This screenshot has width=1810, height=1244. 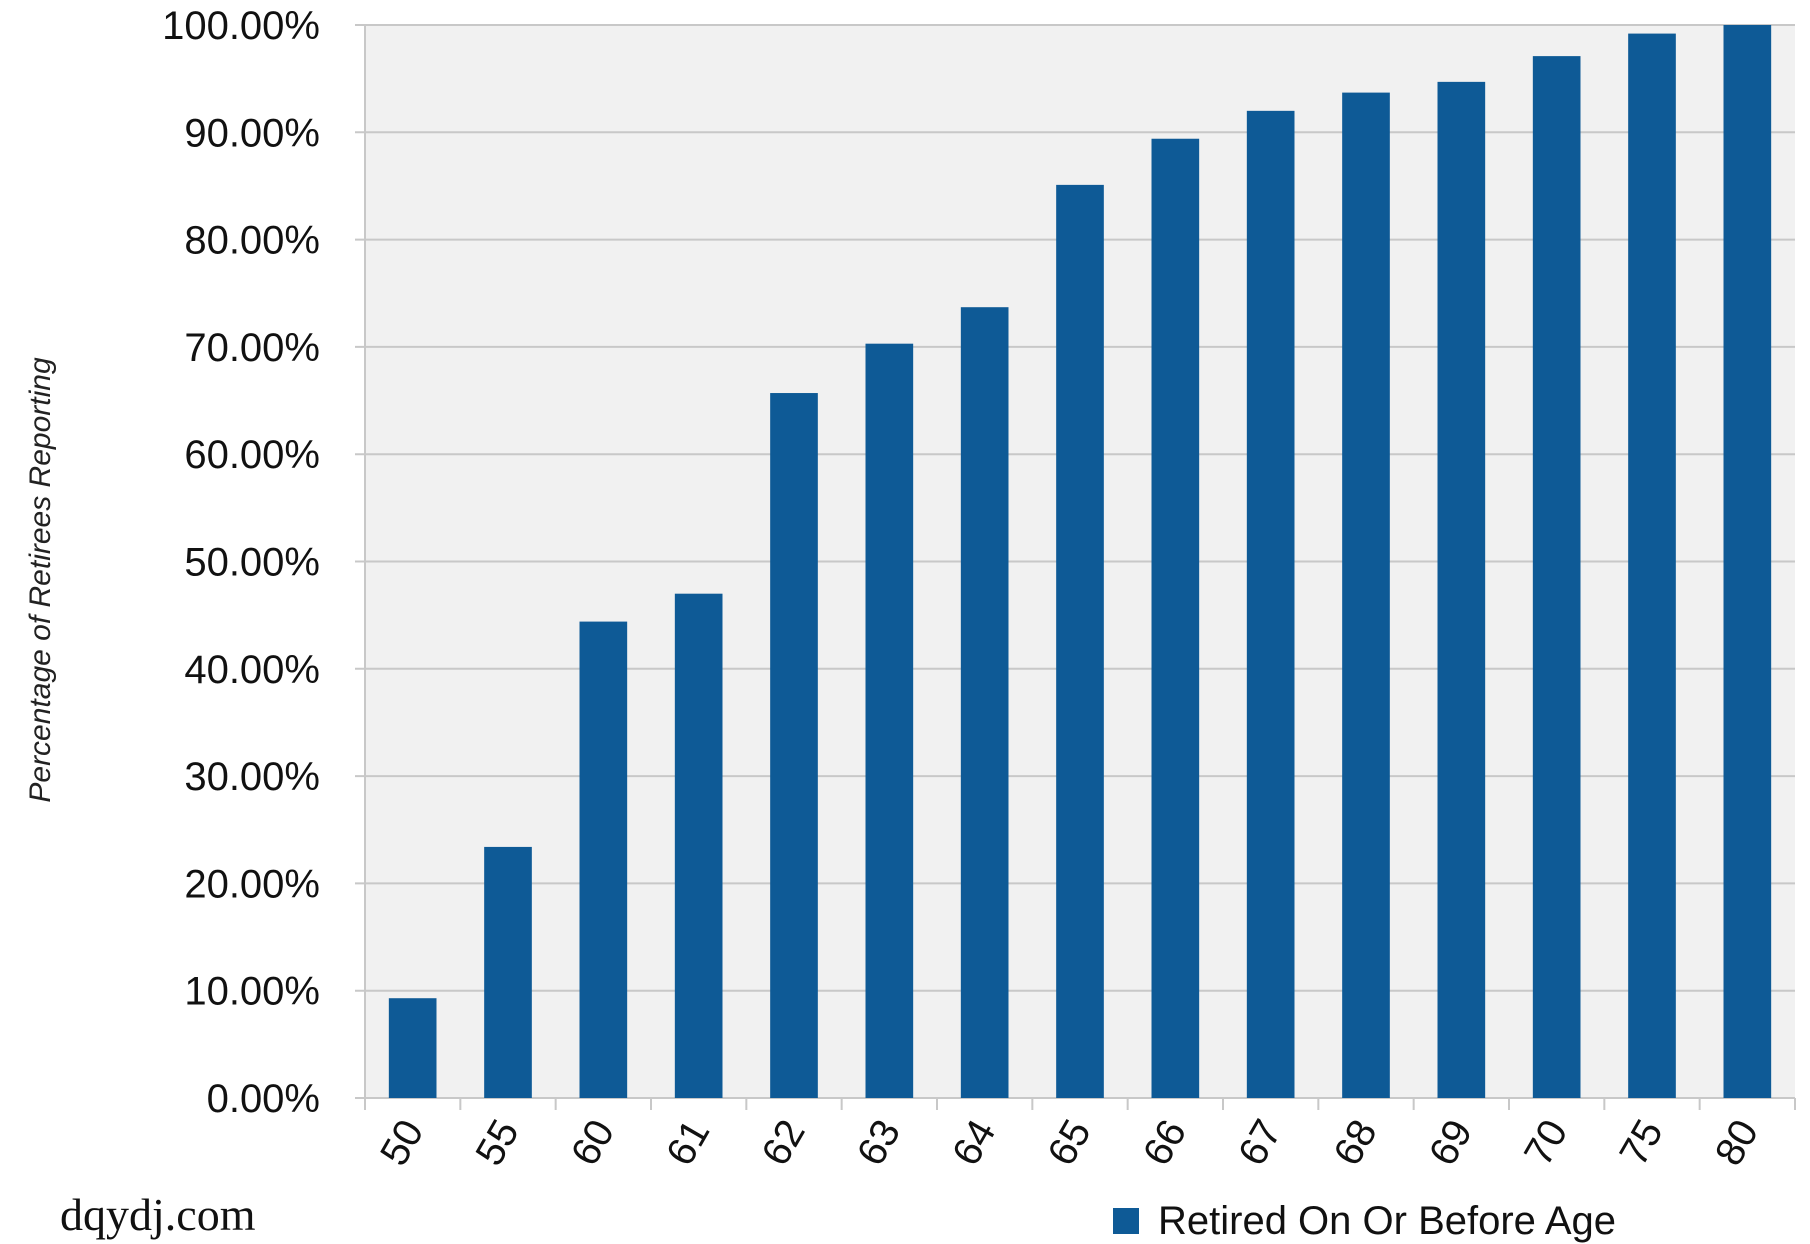 What do you see at coordinates (1069, 1143) in the screenshot?
I see `x-tick-label: 65` at bounding box center [1069, 1143].